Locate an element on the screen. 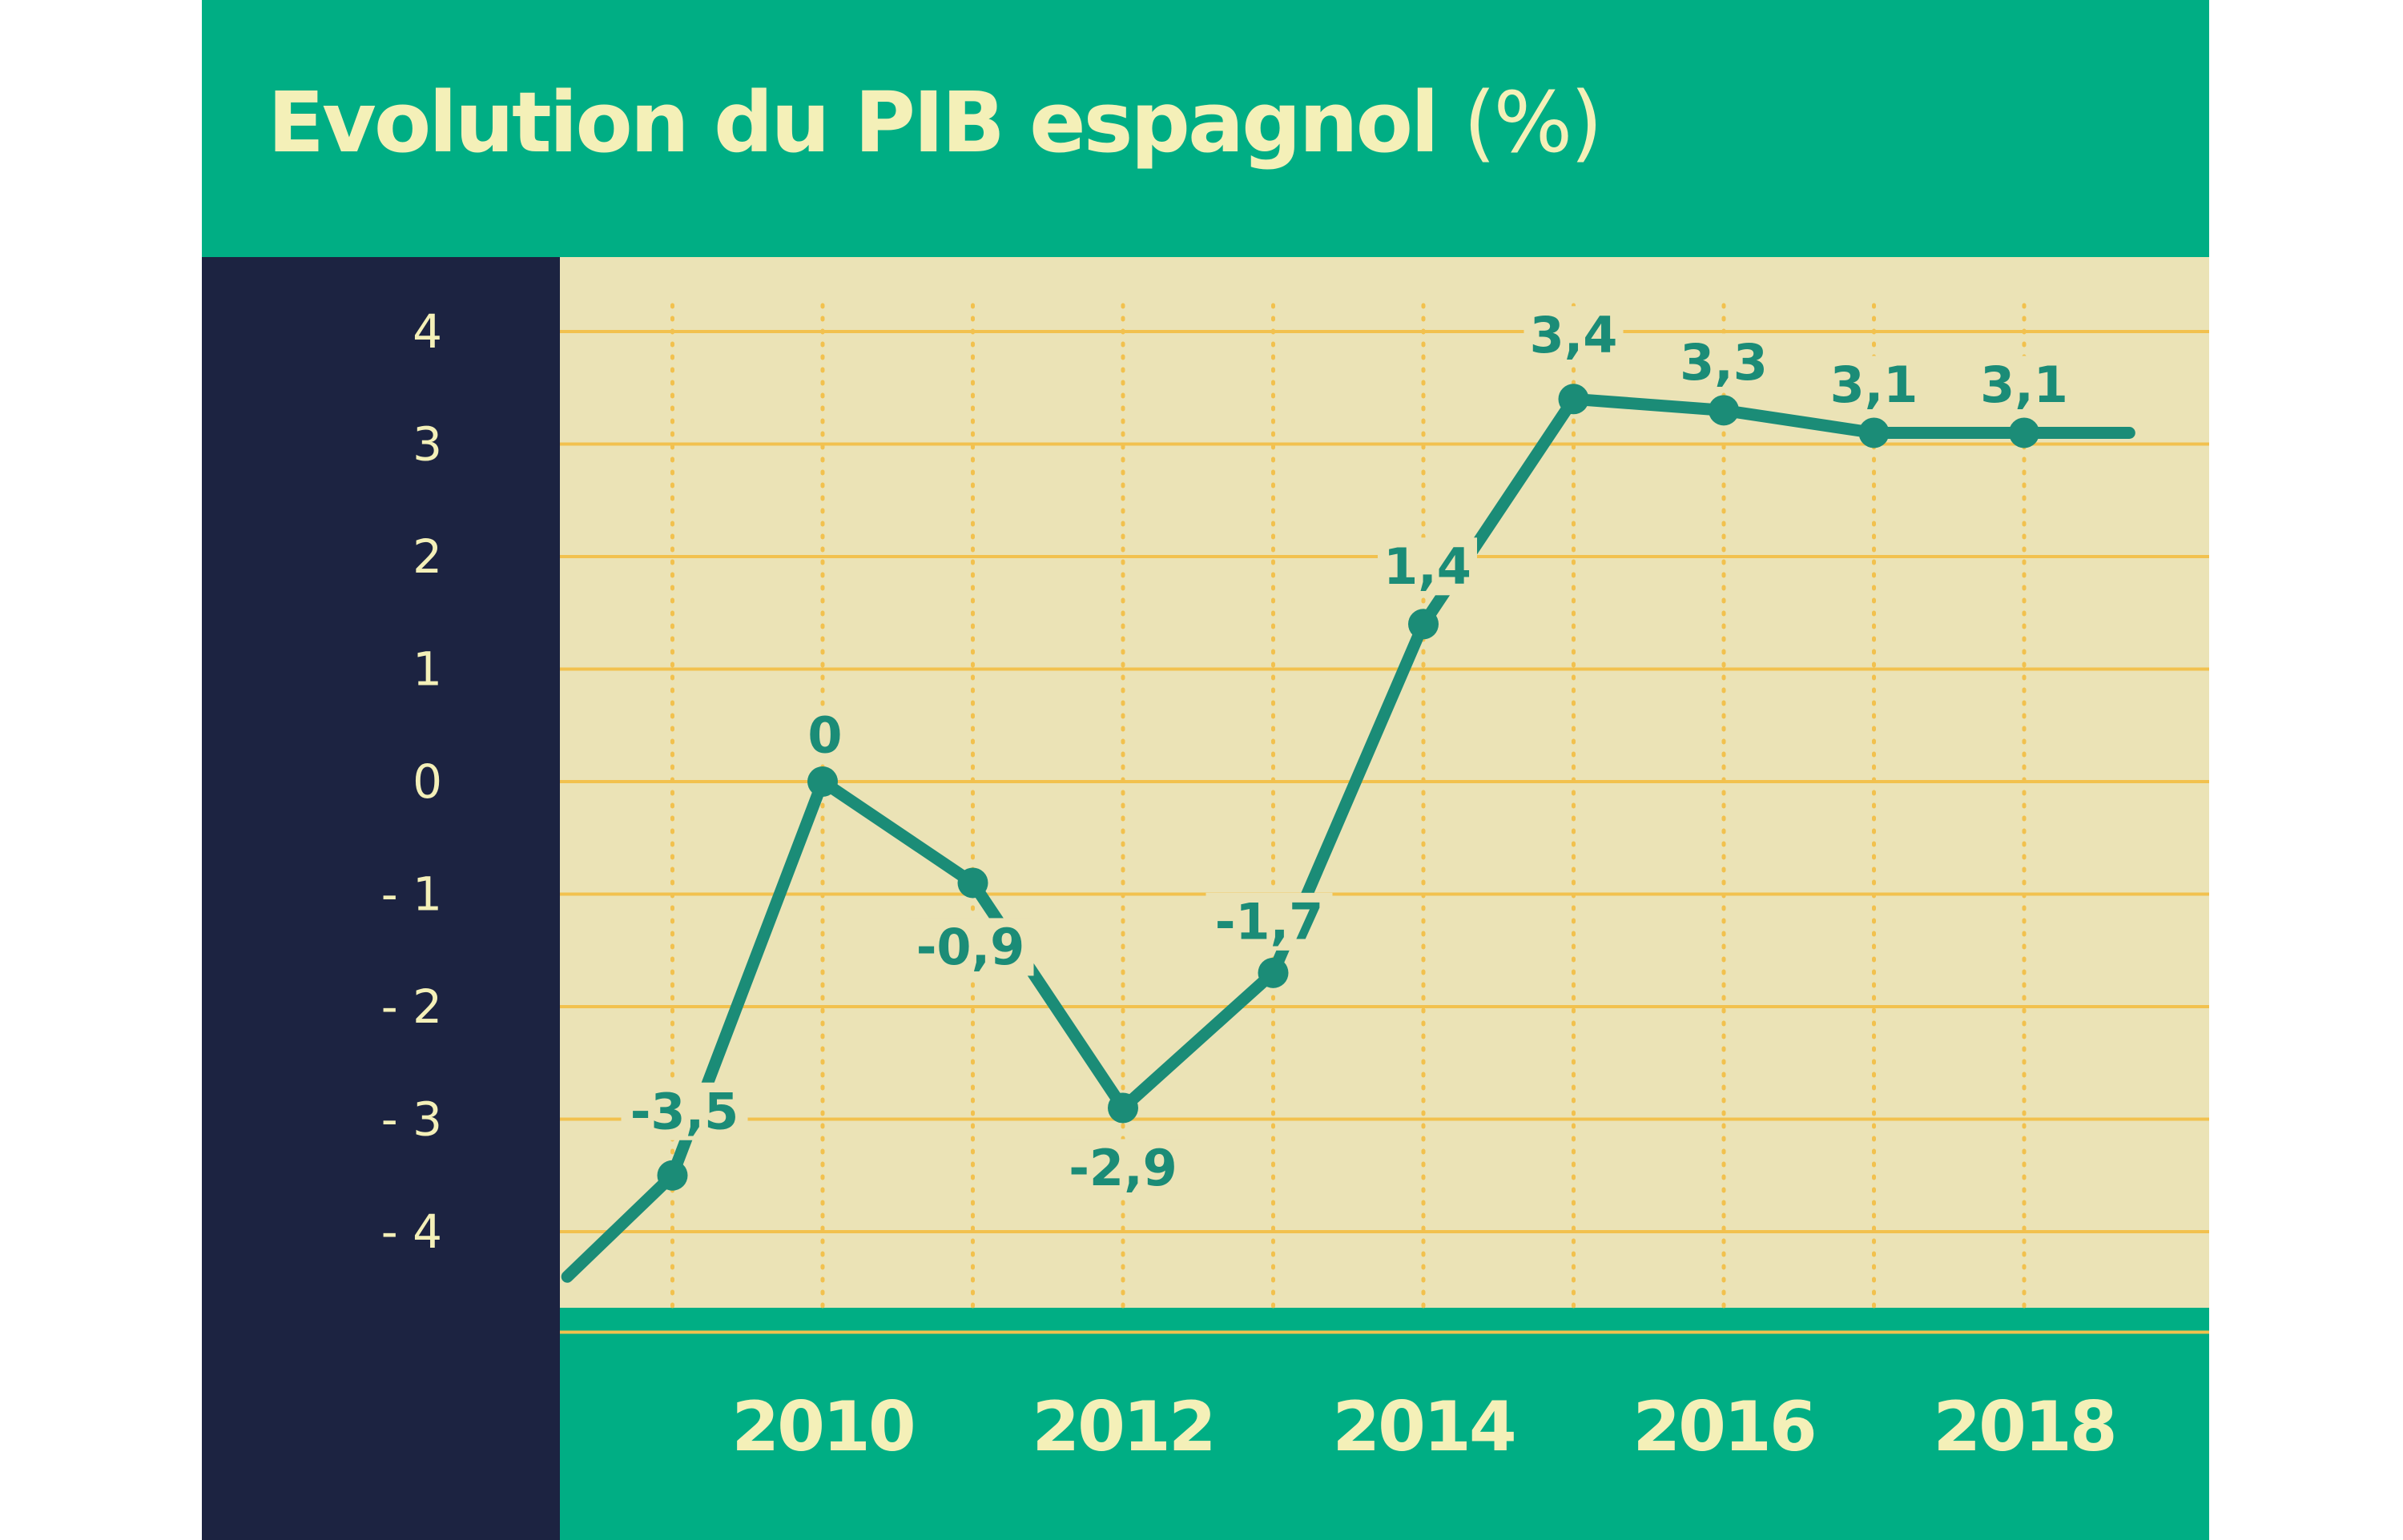 The image size is (2403, 1540). data-label: -0,9 is located at coordinates (971, 947).